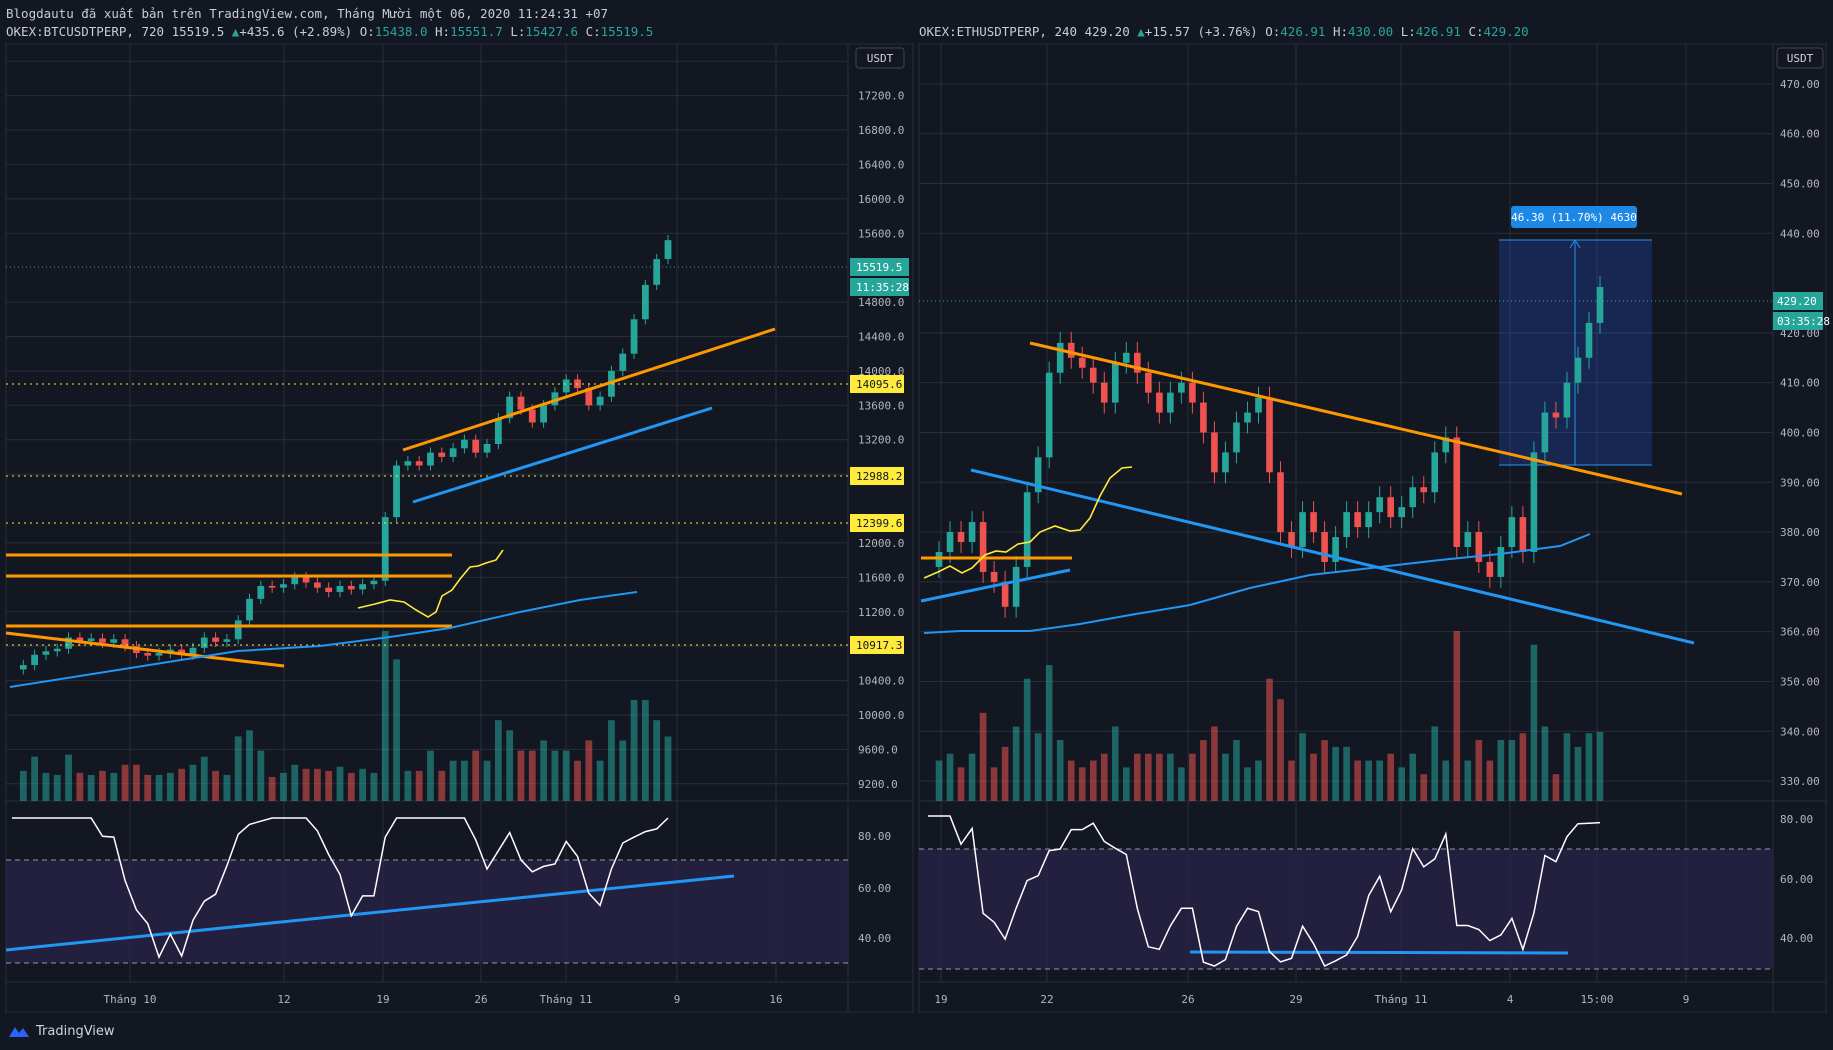 Image resolution: width=1833 pixels, height=1050 pixels. I want to click on eth-currency-badge, so click(1800, 58).